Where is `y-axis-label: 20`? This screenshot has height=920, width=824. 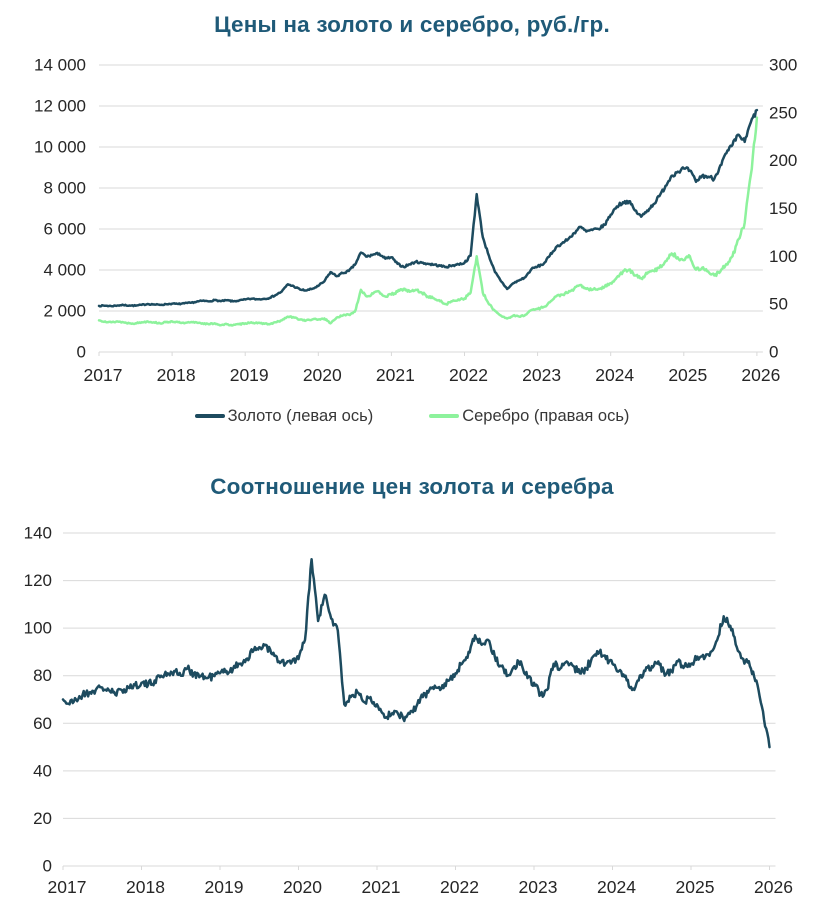 y-axis-label: 20 is located at coordinates (42, 818).